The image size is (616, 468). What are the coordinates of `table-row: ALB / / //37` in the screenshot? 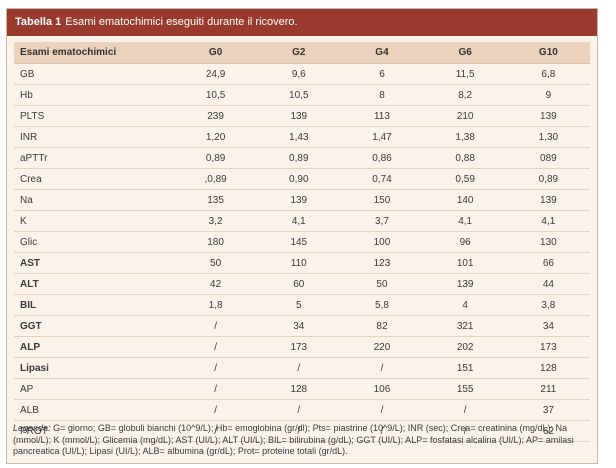 It's located at (302, 410).